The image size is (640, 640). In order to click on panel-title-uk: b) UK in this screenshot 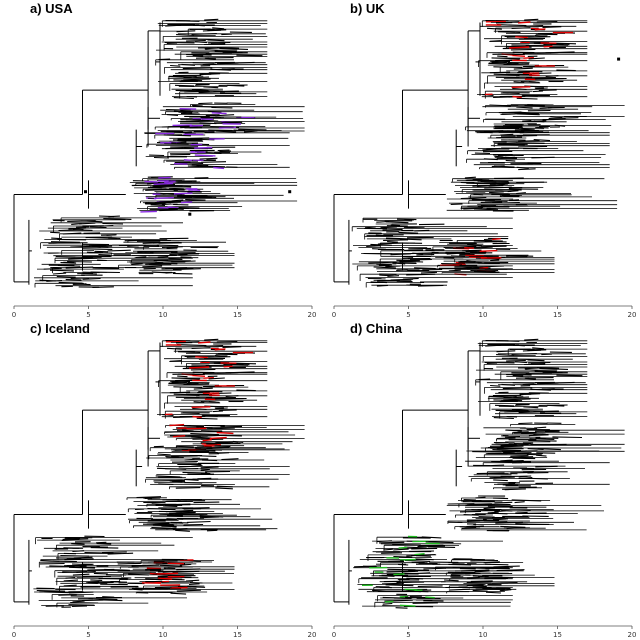, I will do `click(367, 8)`.